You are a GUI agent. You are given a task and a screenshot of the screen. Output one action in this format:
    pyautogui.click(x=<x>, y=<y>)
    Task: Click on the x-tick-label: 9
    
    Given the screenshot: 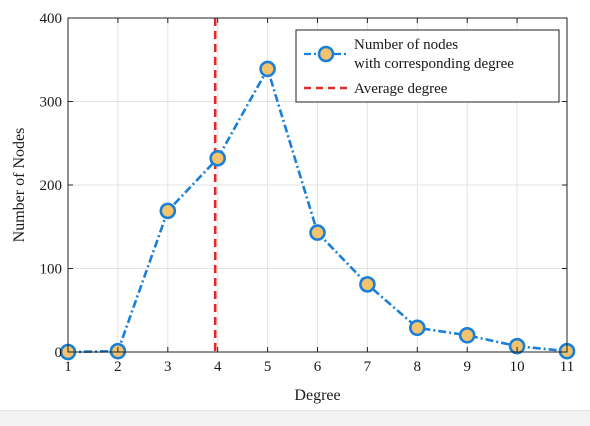 What is the action you would take?
    pyautogui.click(x=467, y=367)
    